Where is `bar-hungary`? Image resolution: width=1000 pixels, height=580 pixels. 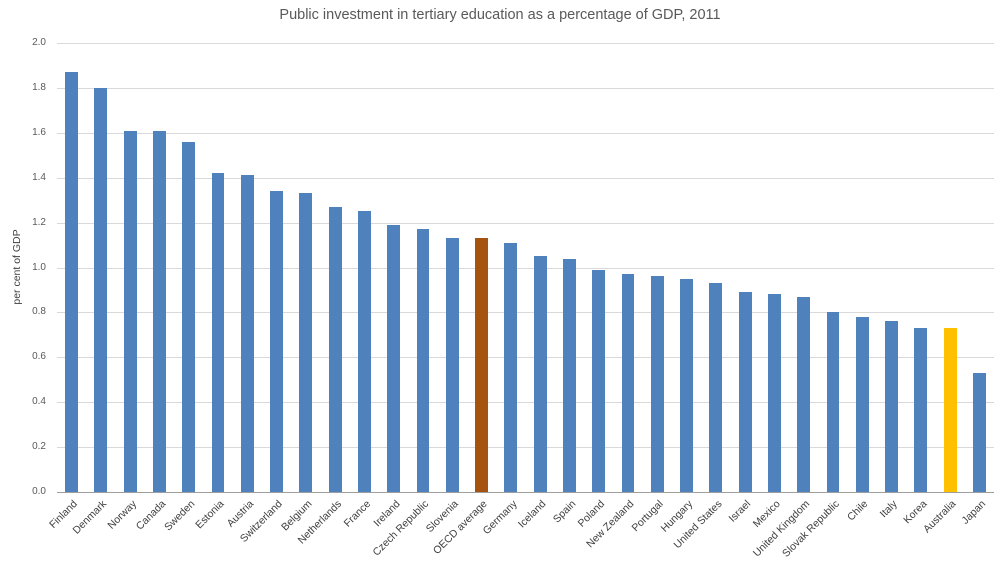
bar-hungary is located at coordinates (686, 385).